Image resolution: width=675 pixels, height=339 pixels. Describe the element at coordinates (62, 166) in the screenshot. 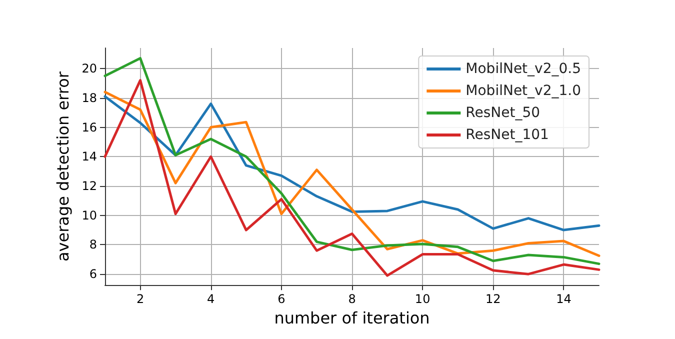

I see `y-axis-title: average detection error` at that location.